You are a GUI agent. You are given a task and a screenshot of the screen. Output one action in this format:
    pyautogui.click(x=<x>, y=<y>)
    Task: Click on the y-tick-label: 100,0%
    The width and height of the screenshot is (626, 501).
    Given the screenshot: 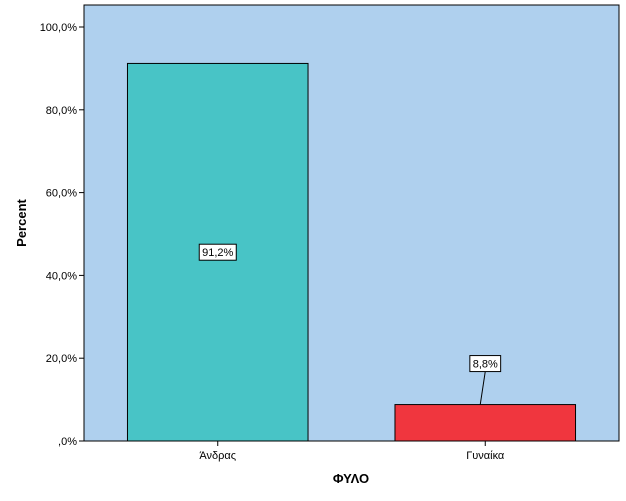 What is the action you would take?
    pyautogui.click(x=59, y=28)
    